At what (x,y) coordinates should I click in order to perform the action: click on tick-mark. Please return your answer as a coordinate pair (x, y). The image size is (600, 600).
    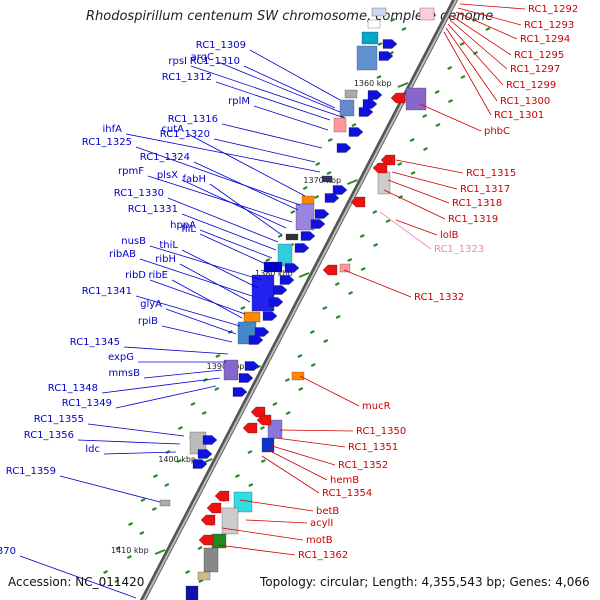
    Looking at the image, I should click on (304, 275).